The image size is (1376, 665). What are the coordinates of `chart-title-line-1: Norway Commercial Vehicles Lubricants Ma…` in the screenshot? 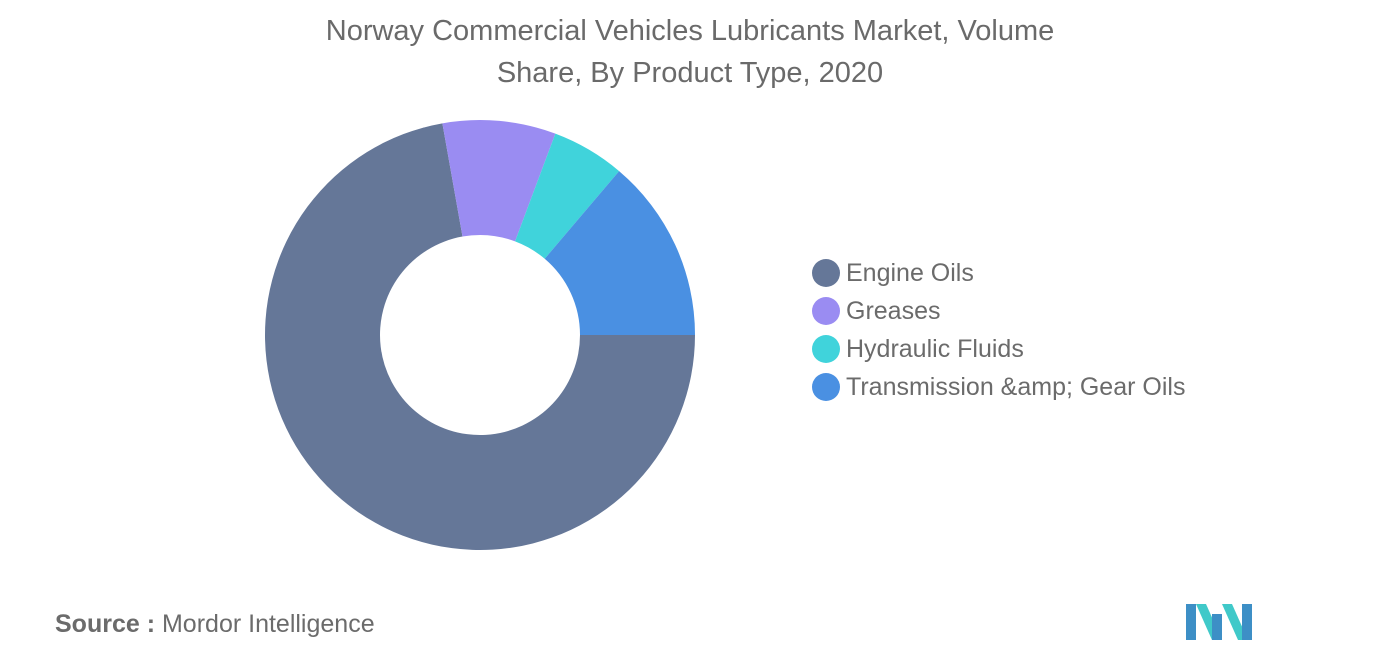 It's located at (690, 31).